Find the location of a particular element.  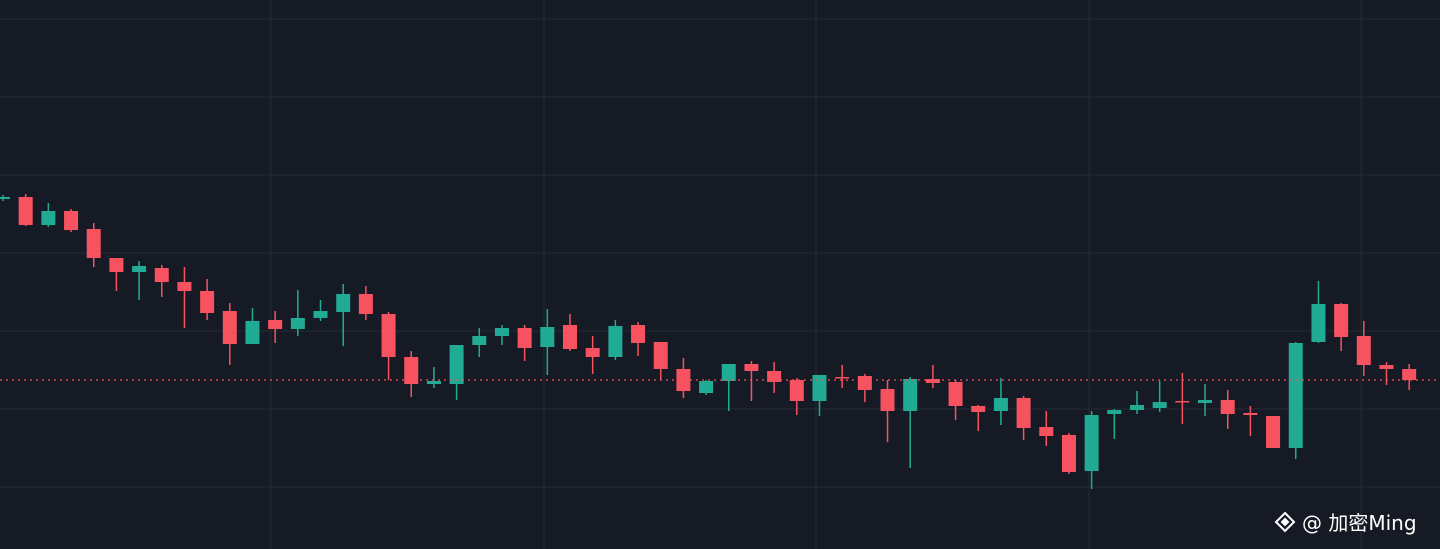

watermark: @ 加密Ming is located at coordinates (1345, 523).